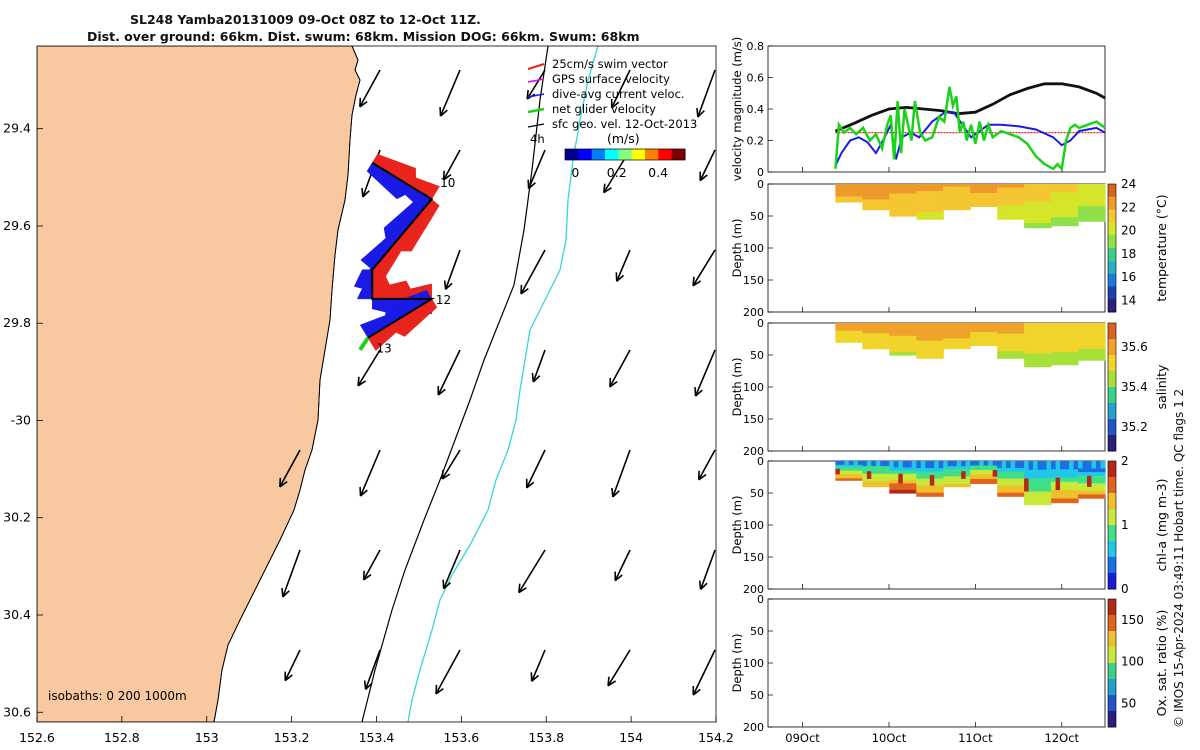 The image size is (1200, 750). Describe the element at coordinates (665, 154) in the screenshot. I see `colorbar-swatch` at that location.